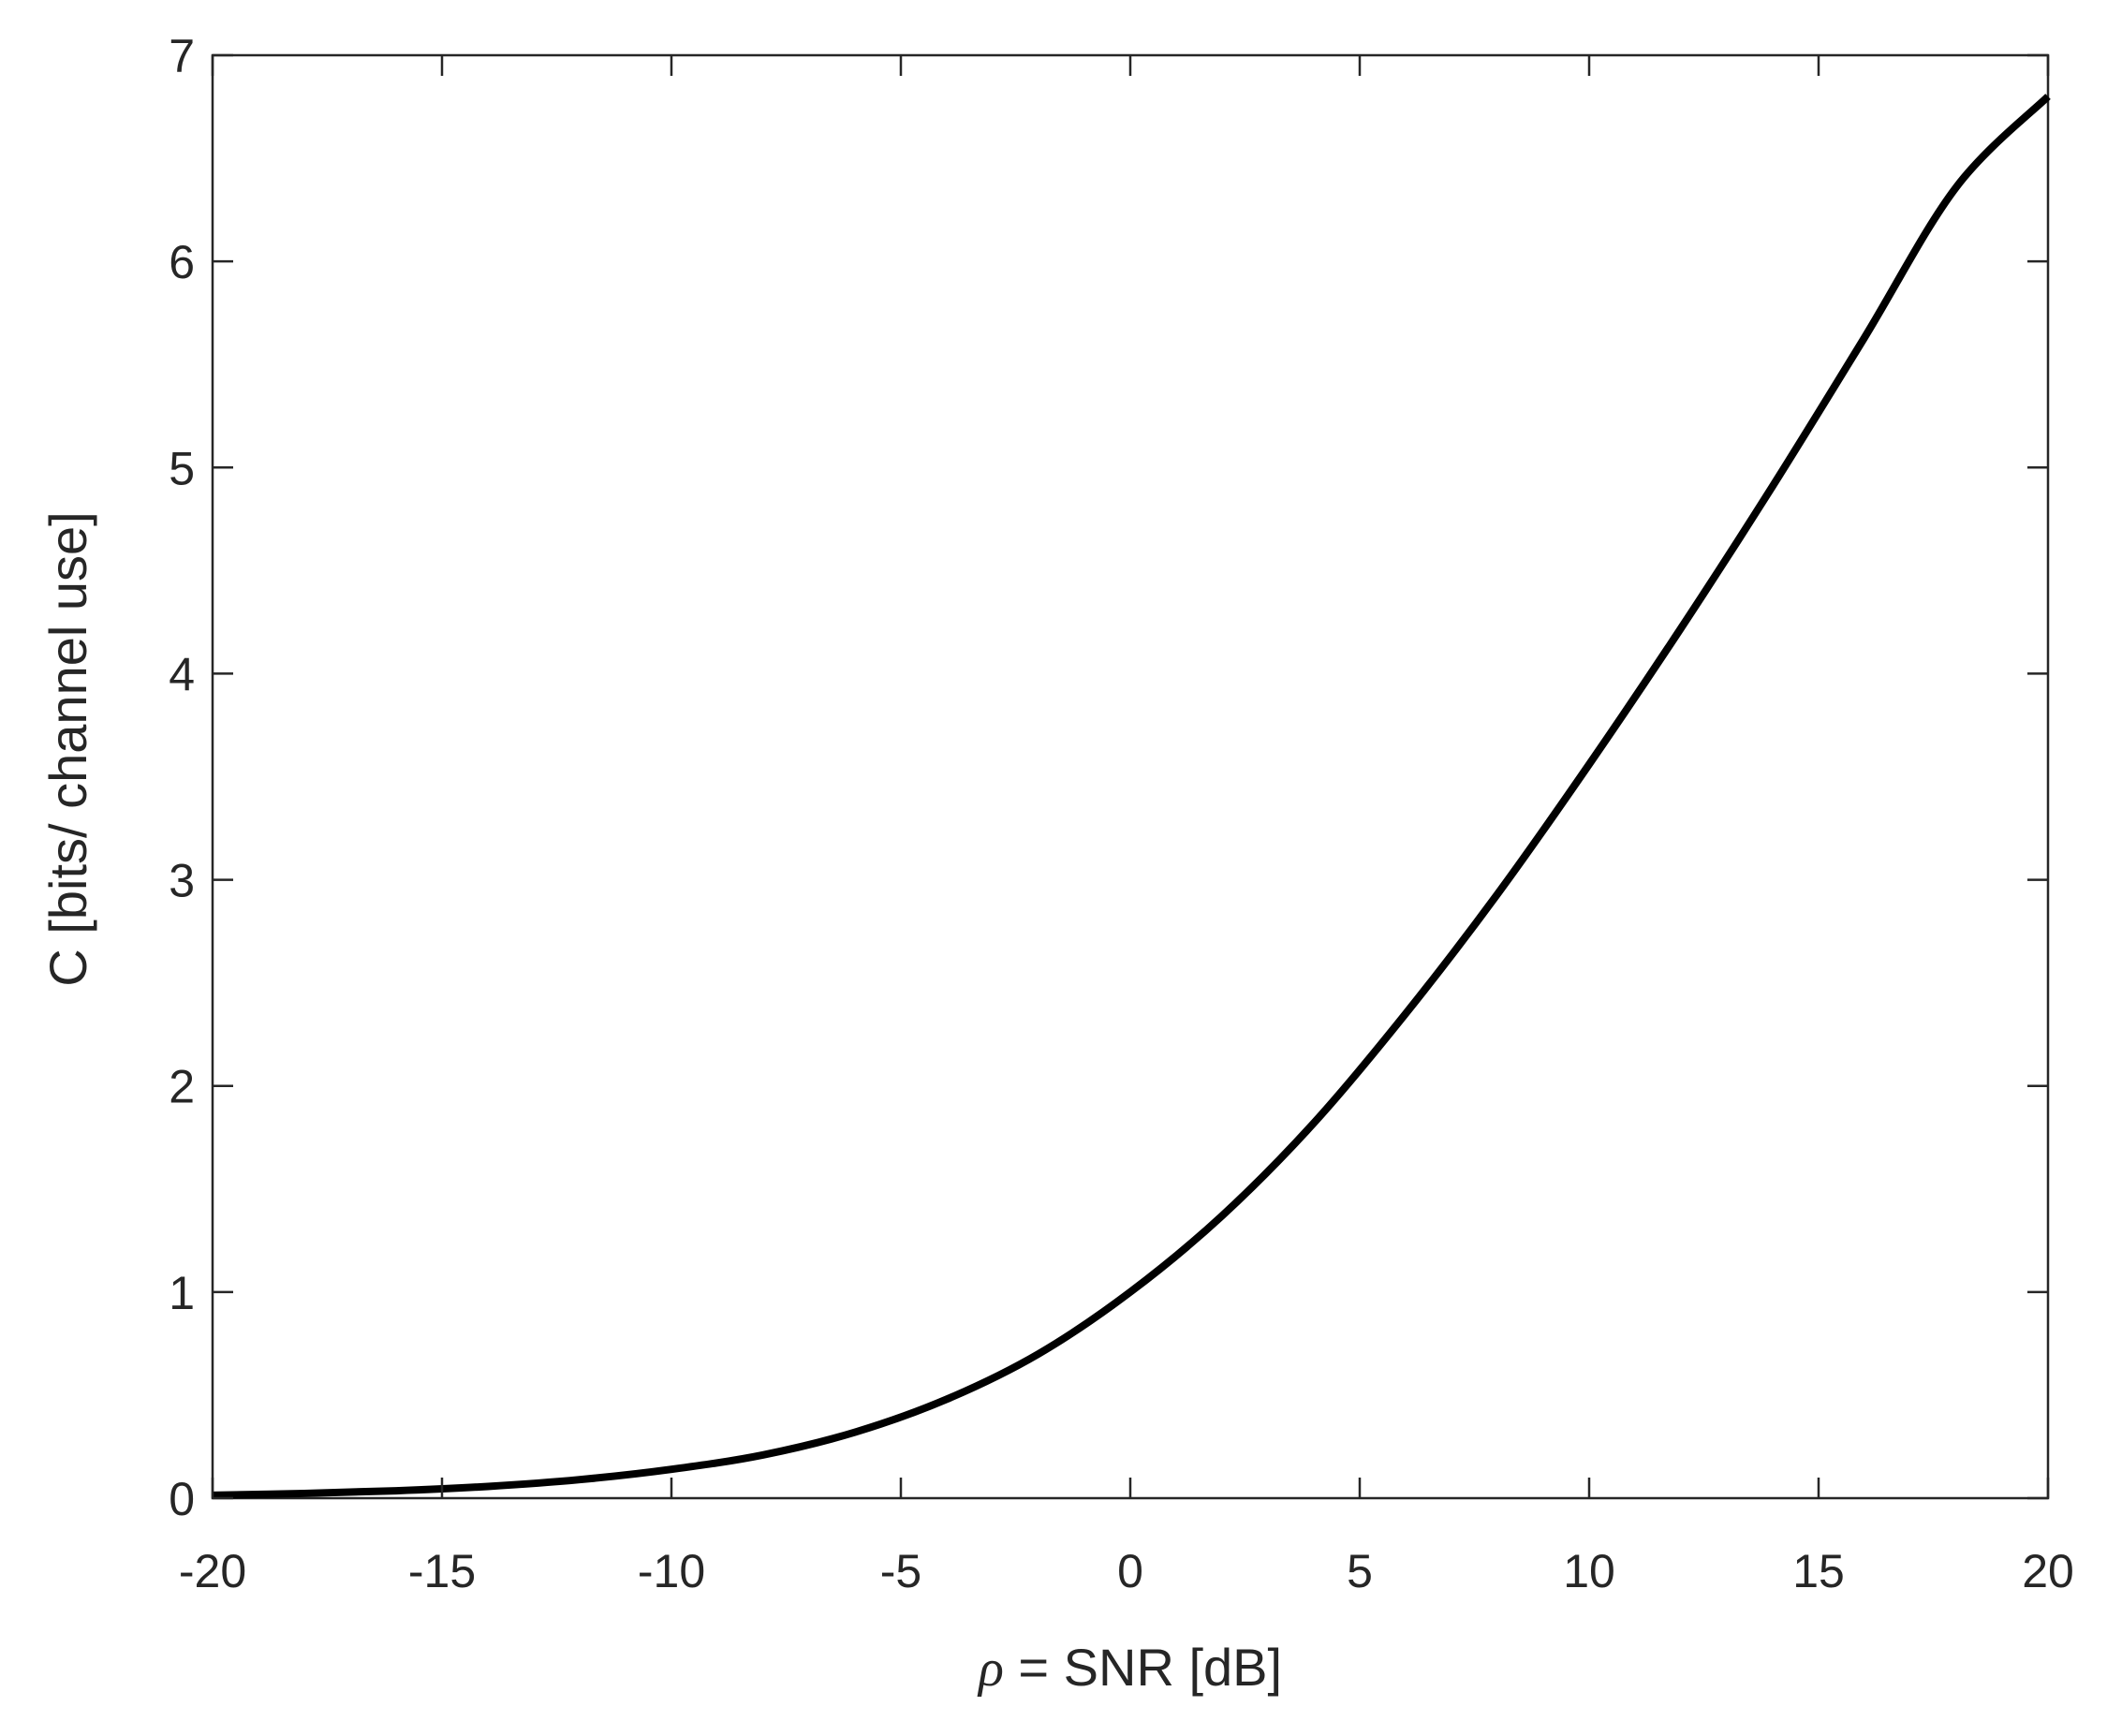 This screenshot has height=1736, width=2107. Describe the element at coordinates (1589, 1571) in the screenshot. I see `x-tick-label: 10` at that location.